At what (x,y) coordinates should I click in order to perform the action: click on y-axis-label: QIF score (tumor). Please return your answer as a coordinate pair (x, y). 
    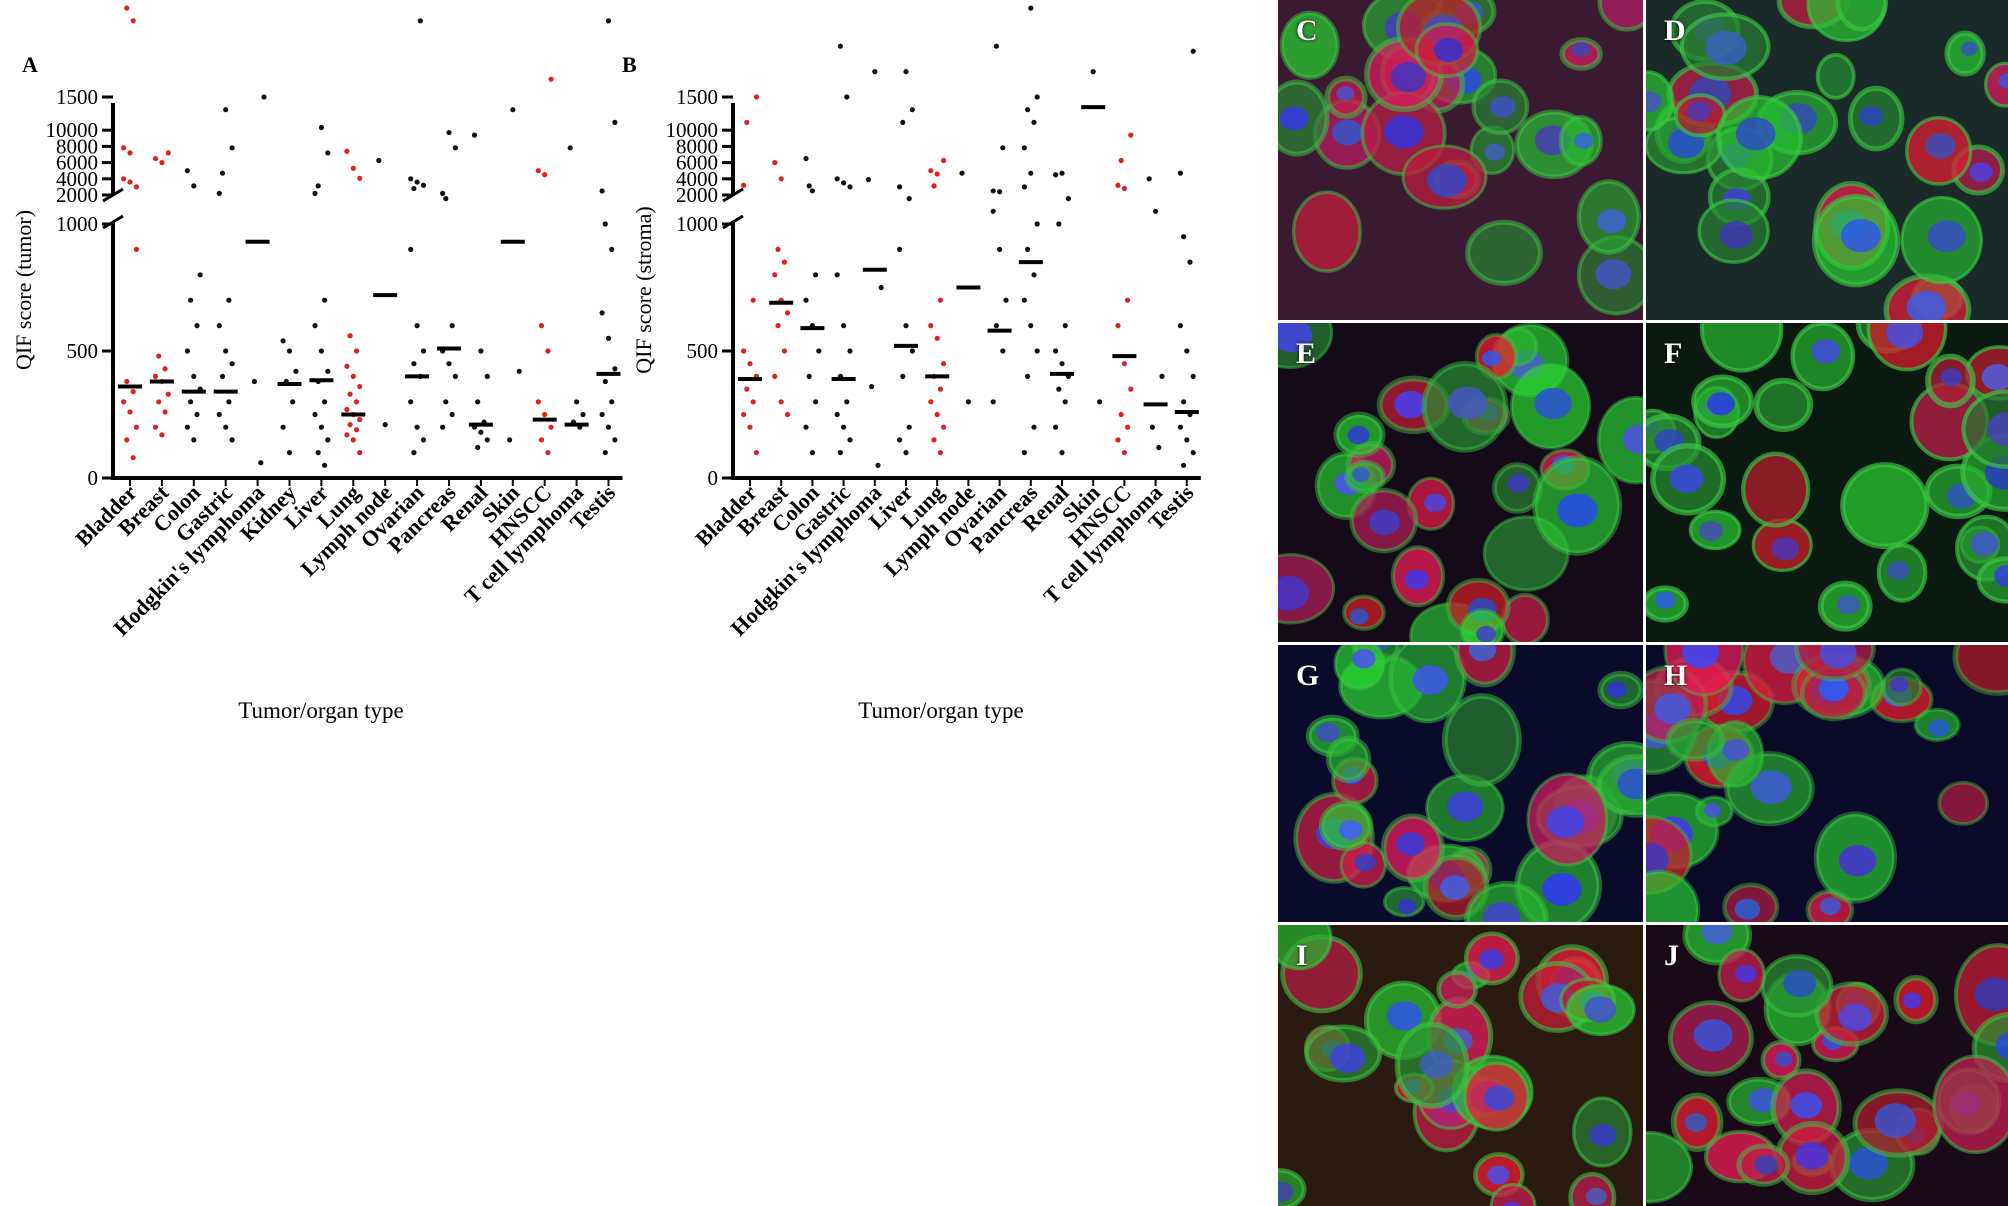
    Looking at the image, I should click on (23, 290).